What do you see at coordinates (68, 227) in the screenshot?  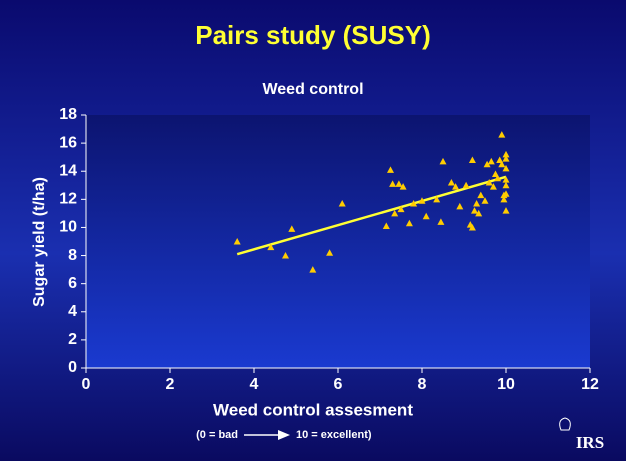 I see `y-tick-label: 10` at bounding box center [68, 227].